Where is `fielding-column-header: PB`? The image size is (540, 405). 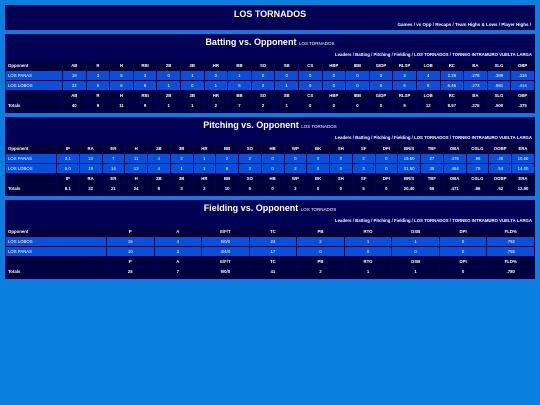 fielding-column-header: PB is located at coordinates (320, 261).